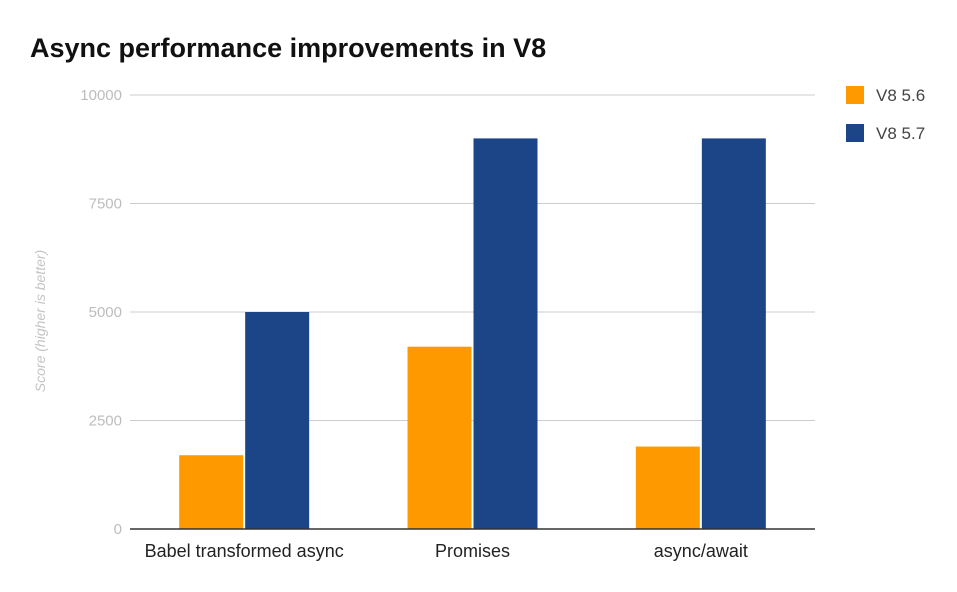 The height and width of the screenshot is (592, 957). What do you see at coordinates (885, 114) in the screenshot?
I see `legend: V8 5.6 V8 5.7` at bounding box center [885, 114].